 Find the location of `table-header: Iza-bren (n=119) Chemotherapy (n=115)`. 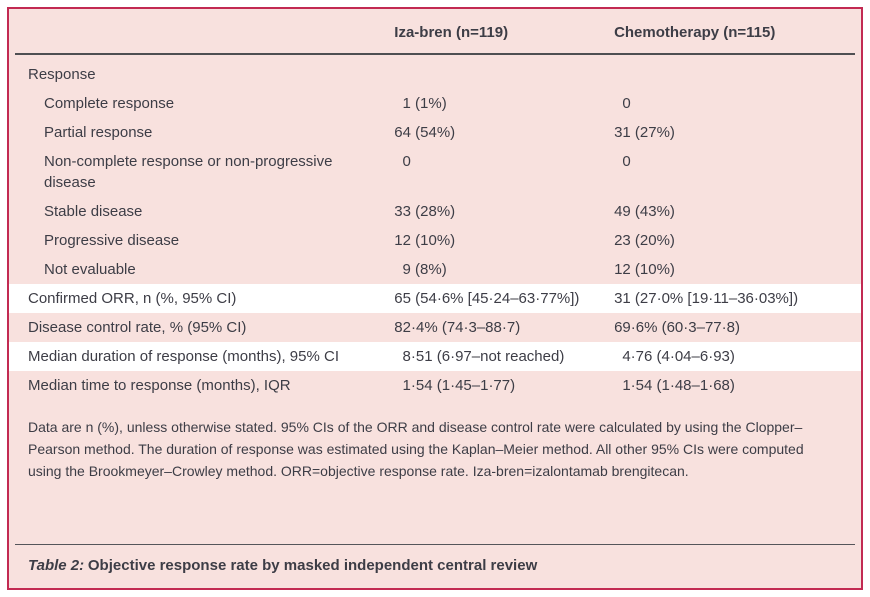

table-header: Iza-bren (n=119) Chemotherapy (n=115) is located at coordinates (435, 32).